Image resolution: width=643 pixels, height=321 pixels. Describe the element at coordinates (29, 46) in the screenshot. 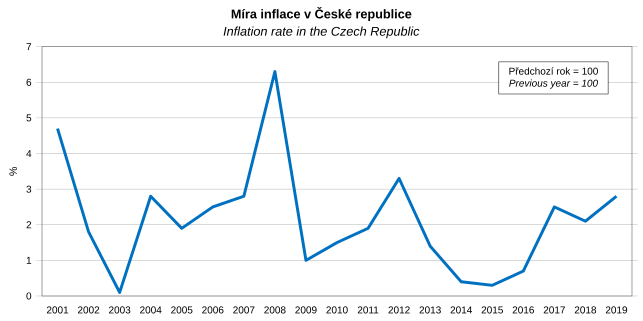

I see `y-tick-label: 7` at that location.